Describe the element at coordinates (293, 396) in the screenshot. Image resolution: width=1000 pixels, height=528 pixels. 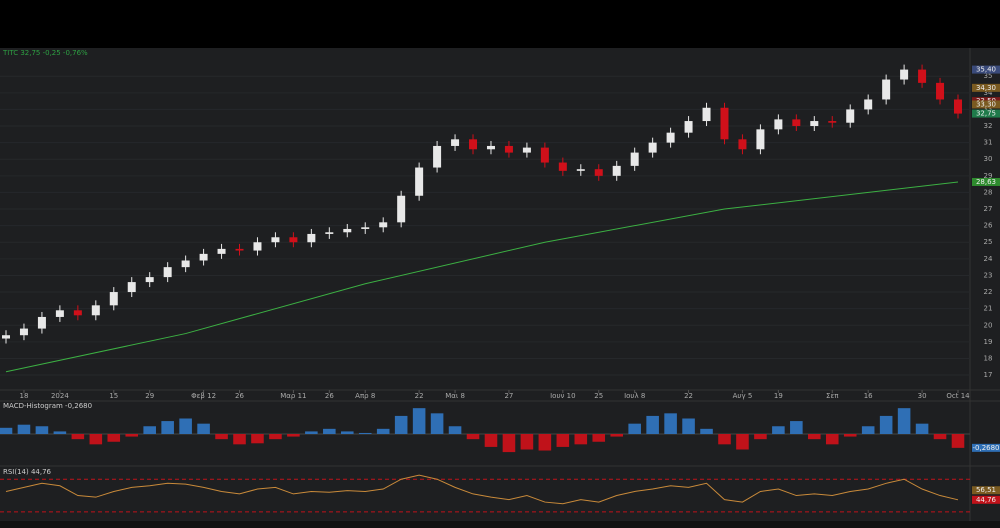
I see `x-tick-label: Μαρ 11` at that location.